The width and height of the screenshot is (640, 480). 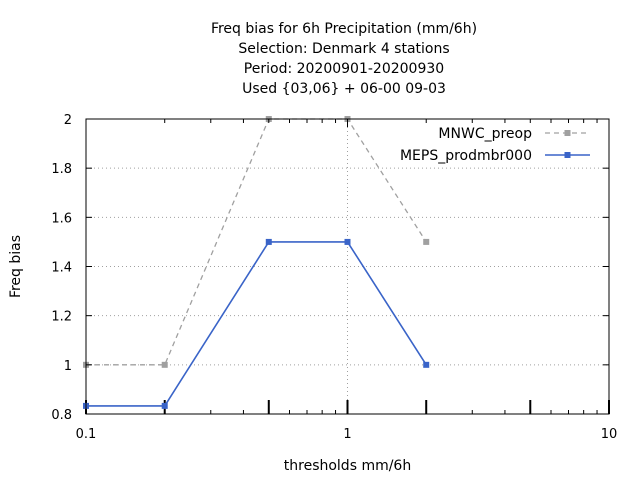 What do you see at coordinates (343, 49) in the screenshot?
I see `title-line-2: Selection: Denmark 4 stations` at bounding box center [343, 49].